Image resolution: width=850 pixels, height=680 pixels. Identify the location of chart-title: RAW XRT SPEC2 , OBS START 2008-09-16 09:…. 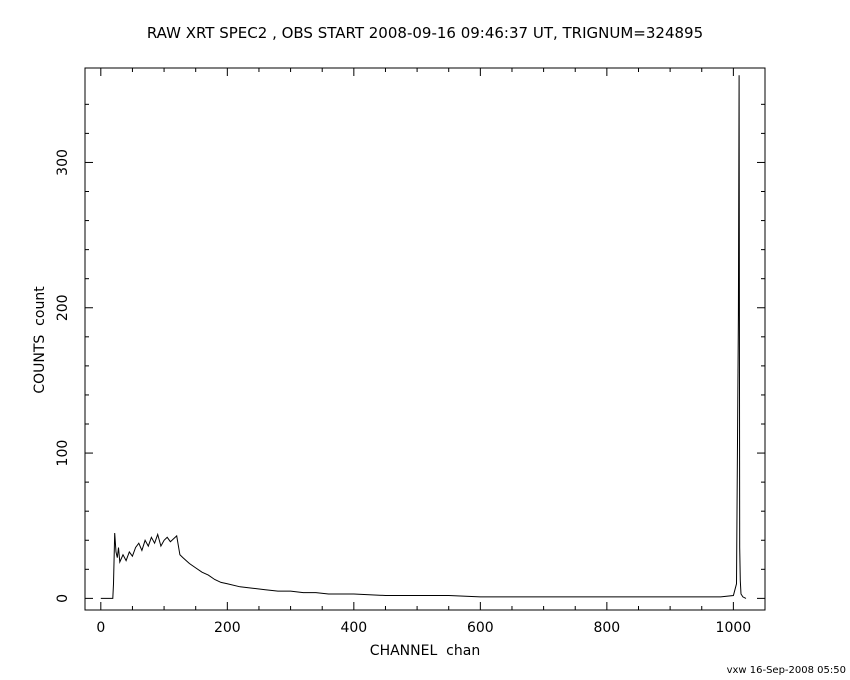
(425, 33).